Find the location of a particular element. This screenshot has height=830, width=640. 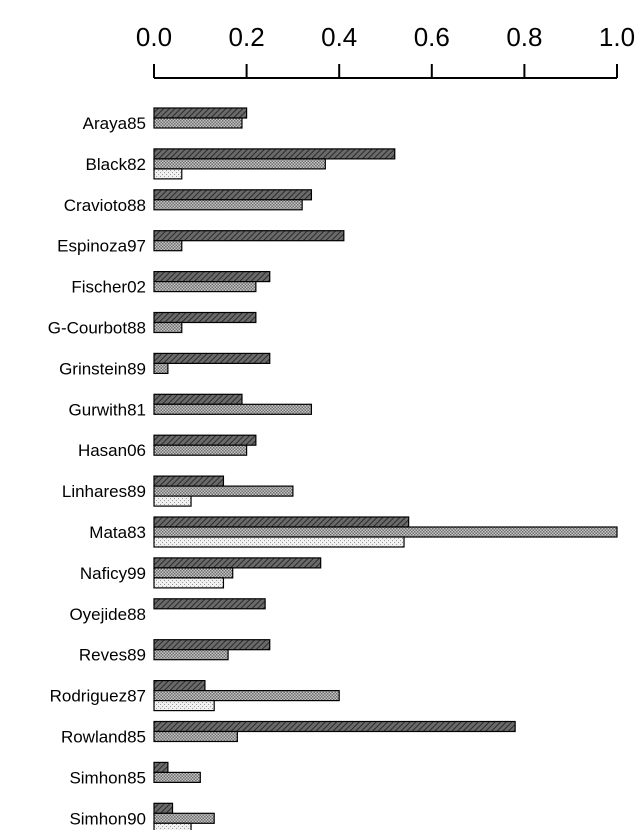

category-label: Reves89 is located at coordinates (112, 655).